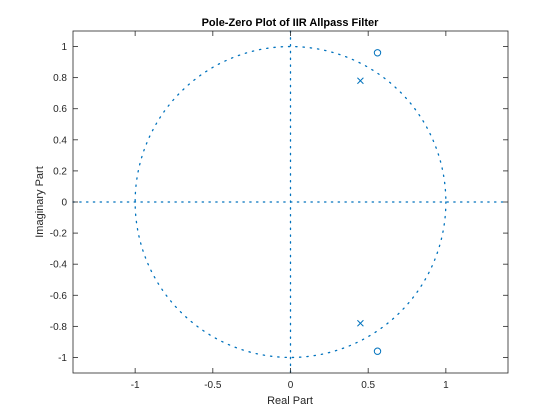  I want to click on chart-title: Pole-Zero Plot of IIR Allpass Filter, so click(291, 23).